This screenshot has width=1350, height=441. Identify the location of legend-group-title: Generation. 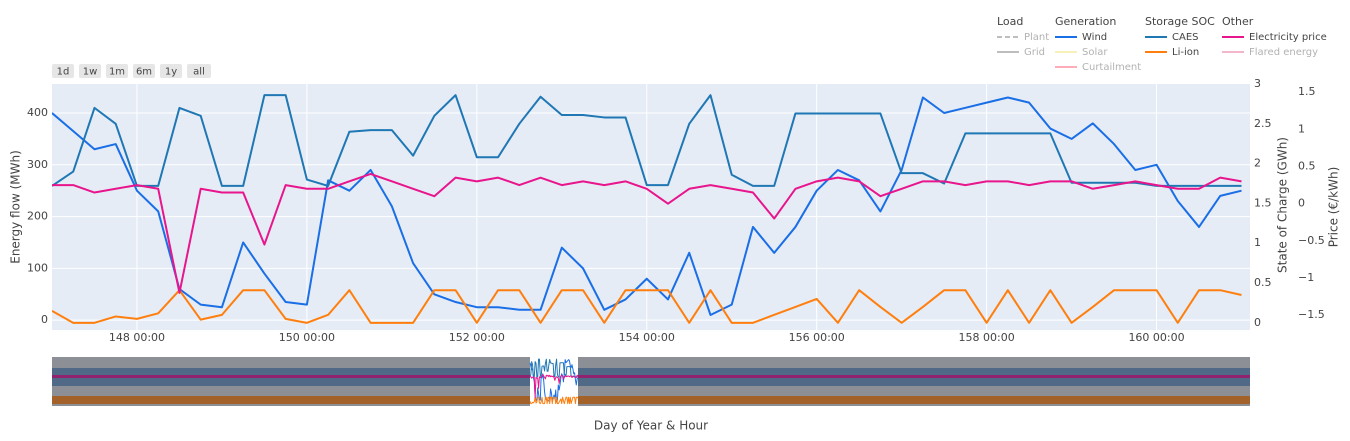
(1085, 21).